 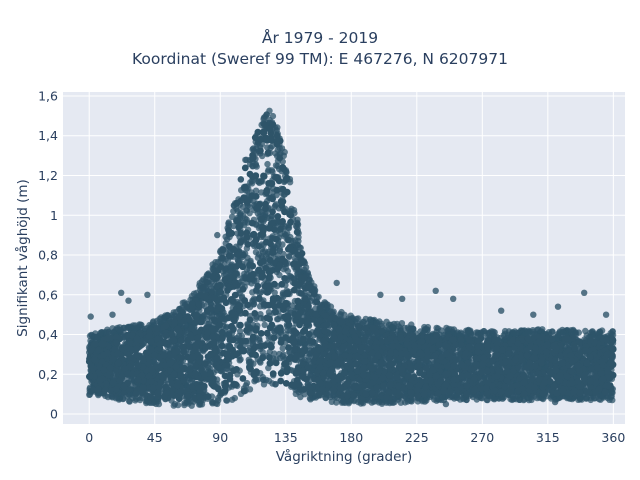 I want to click on chart-title-line-1: År 1979 - 2019, so click(x=320, y=38).